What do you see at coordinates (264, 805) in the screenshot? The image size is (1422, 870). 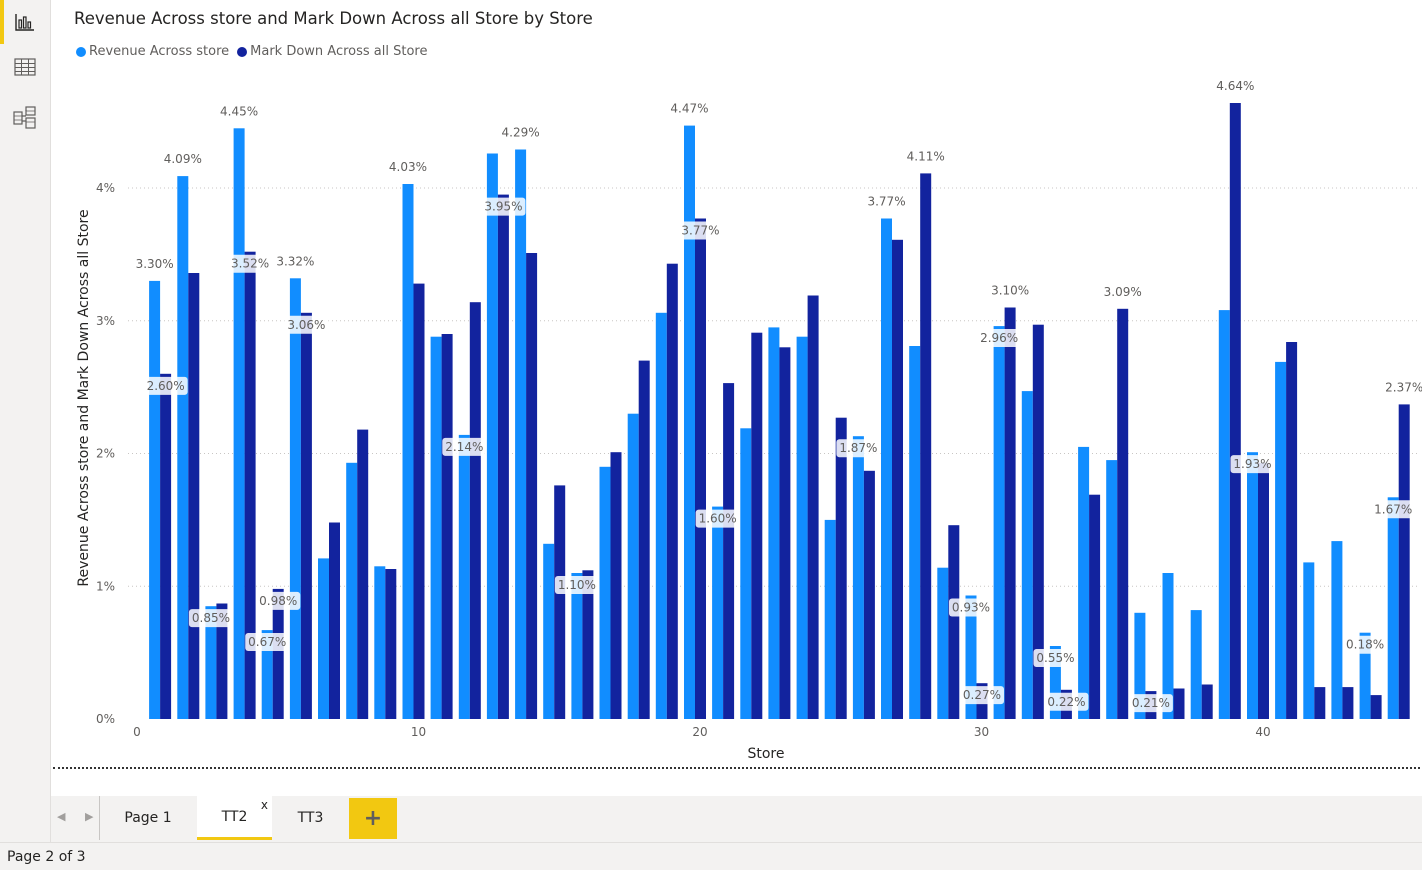 I see `close-icon: x` at bounding box center [264, 805].